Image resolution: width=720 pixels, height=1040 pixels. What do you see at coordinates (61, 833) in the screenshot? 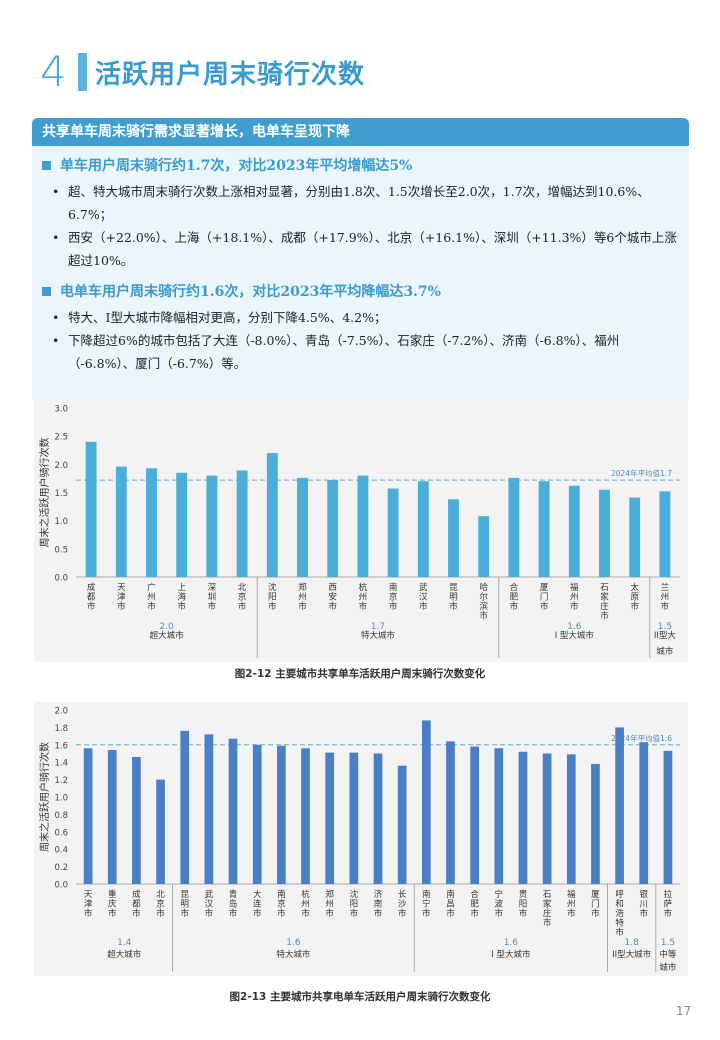
I see `y-tick-label: 0.6` at bounding box center [61, 833].